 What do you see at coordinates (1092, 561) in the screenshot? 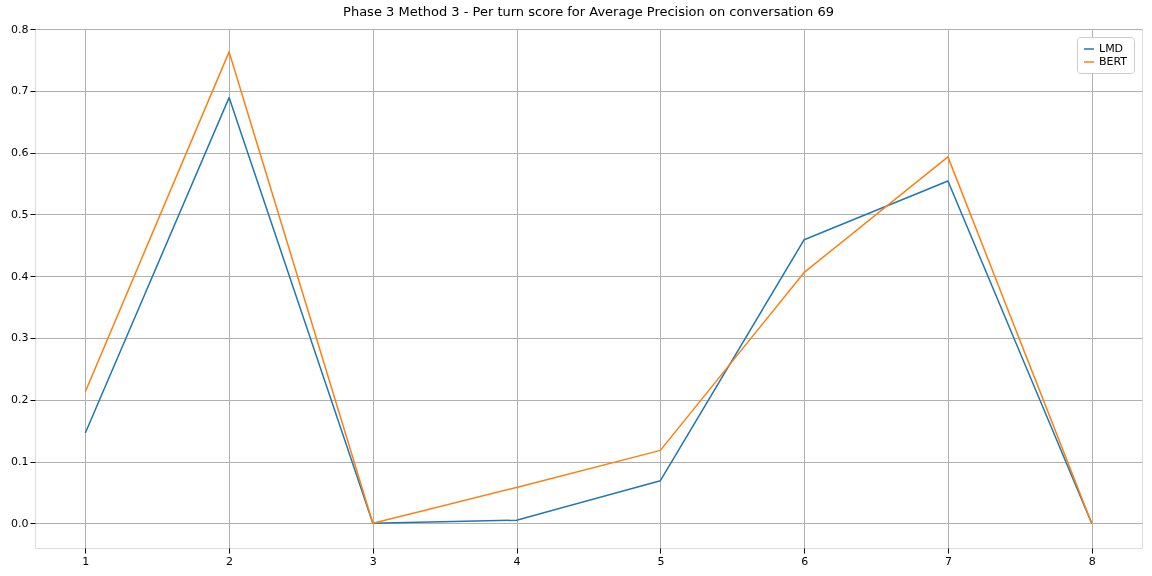
I see `x-tick-label: 8` at bounding box center [1092, 561].